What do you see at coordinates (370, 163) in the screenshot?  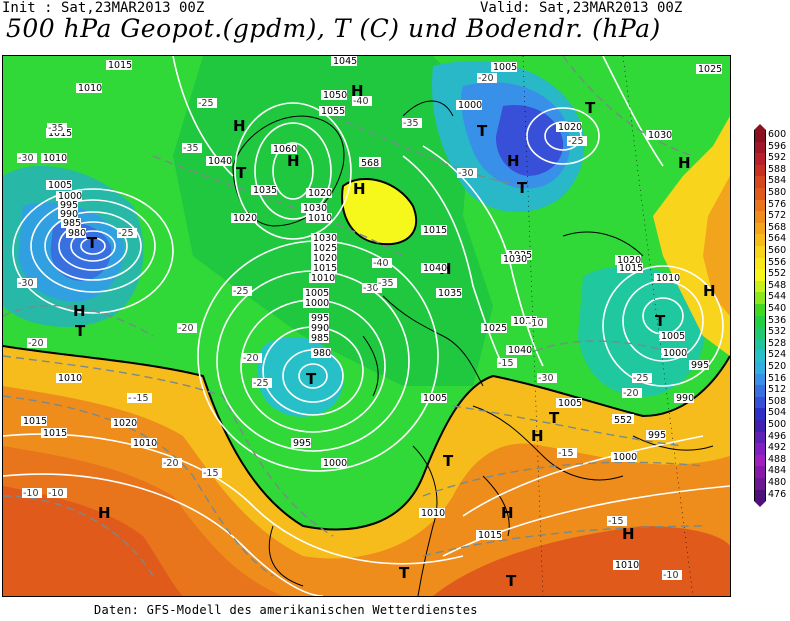 I see `geo-marker-568: 568` at bounding box center [370, 163].